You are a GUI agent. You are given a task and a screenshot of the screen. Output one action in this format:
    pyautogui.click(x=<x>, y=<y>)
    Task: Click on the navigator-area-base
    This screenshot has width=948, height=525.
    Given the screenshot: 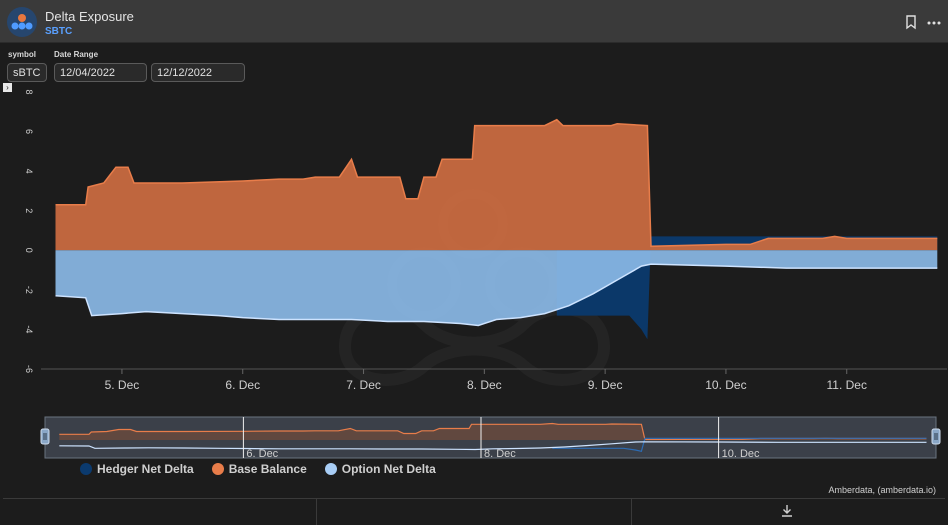 What is the action you would take?
    pyautogui.click(x=493, y=431)
    